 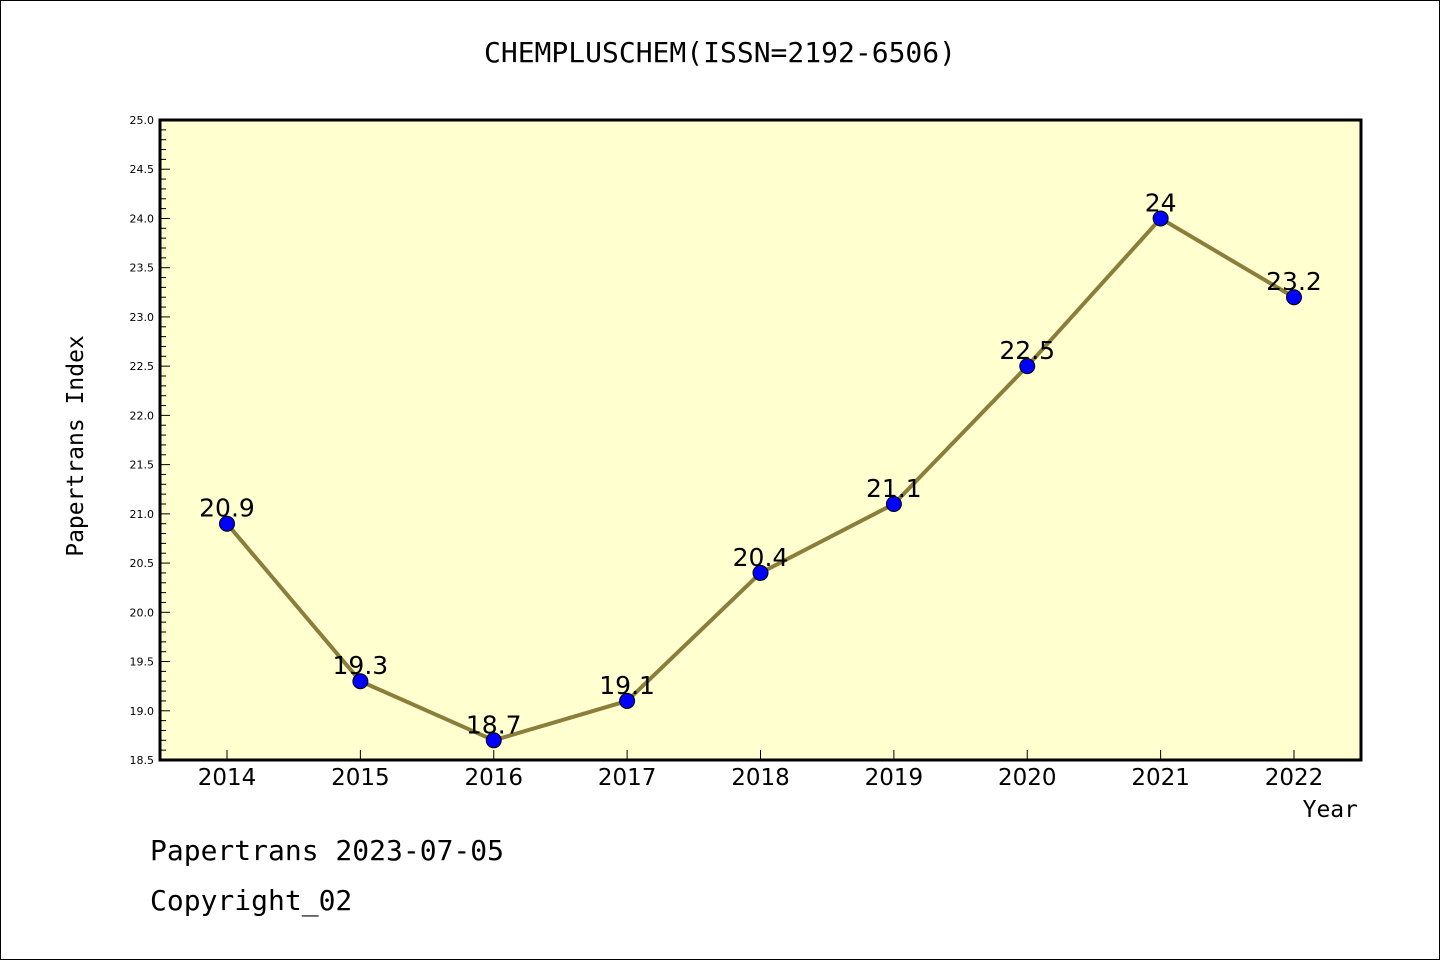 What do you see at coordinates (361, 665) in the screenshot?
I see `data-label: 19.3` at bounding box center [361, 665].